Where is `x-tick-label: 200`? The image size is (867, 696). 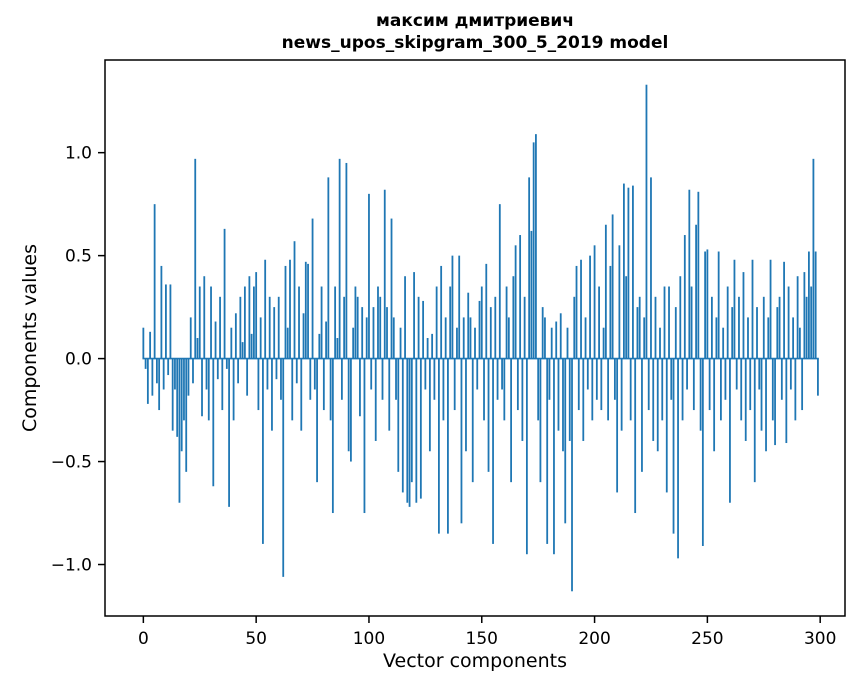
x-tick-label: 200 is located at coordinates (594, 639).